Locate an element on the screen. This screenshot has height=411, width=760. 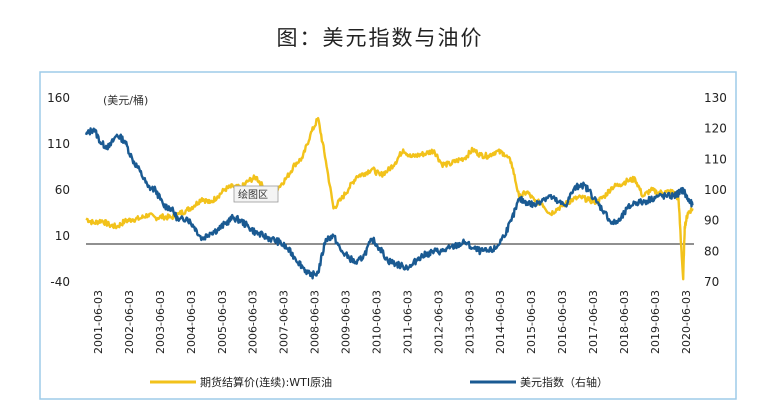
x-tick-label: 2004-06-03 is located at coordinates (191, 322).